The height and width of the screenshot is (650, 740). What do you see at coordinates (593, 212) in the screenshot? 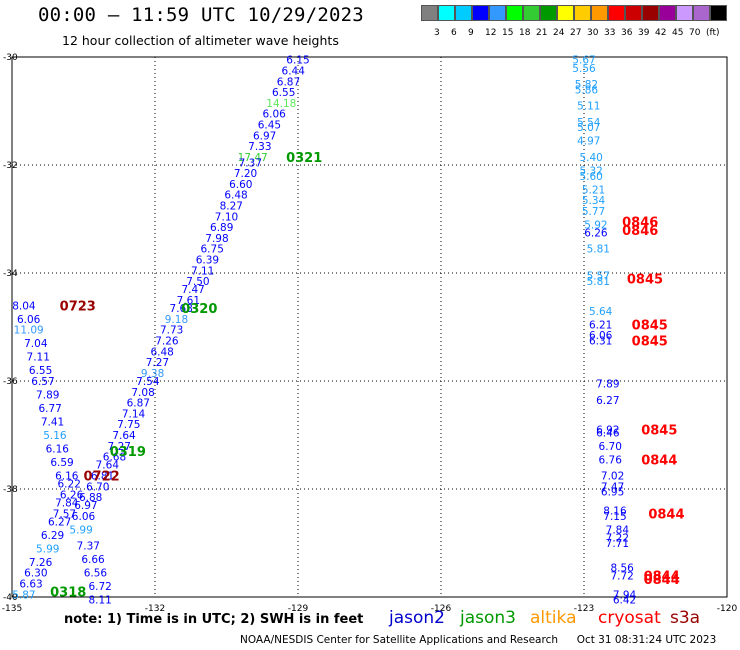
I see `swh-value-label: 5.77` at bounding box center [593, 212].